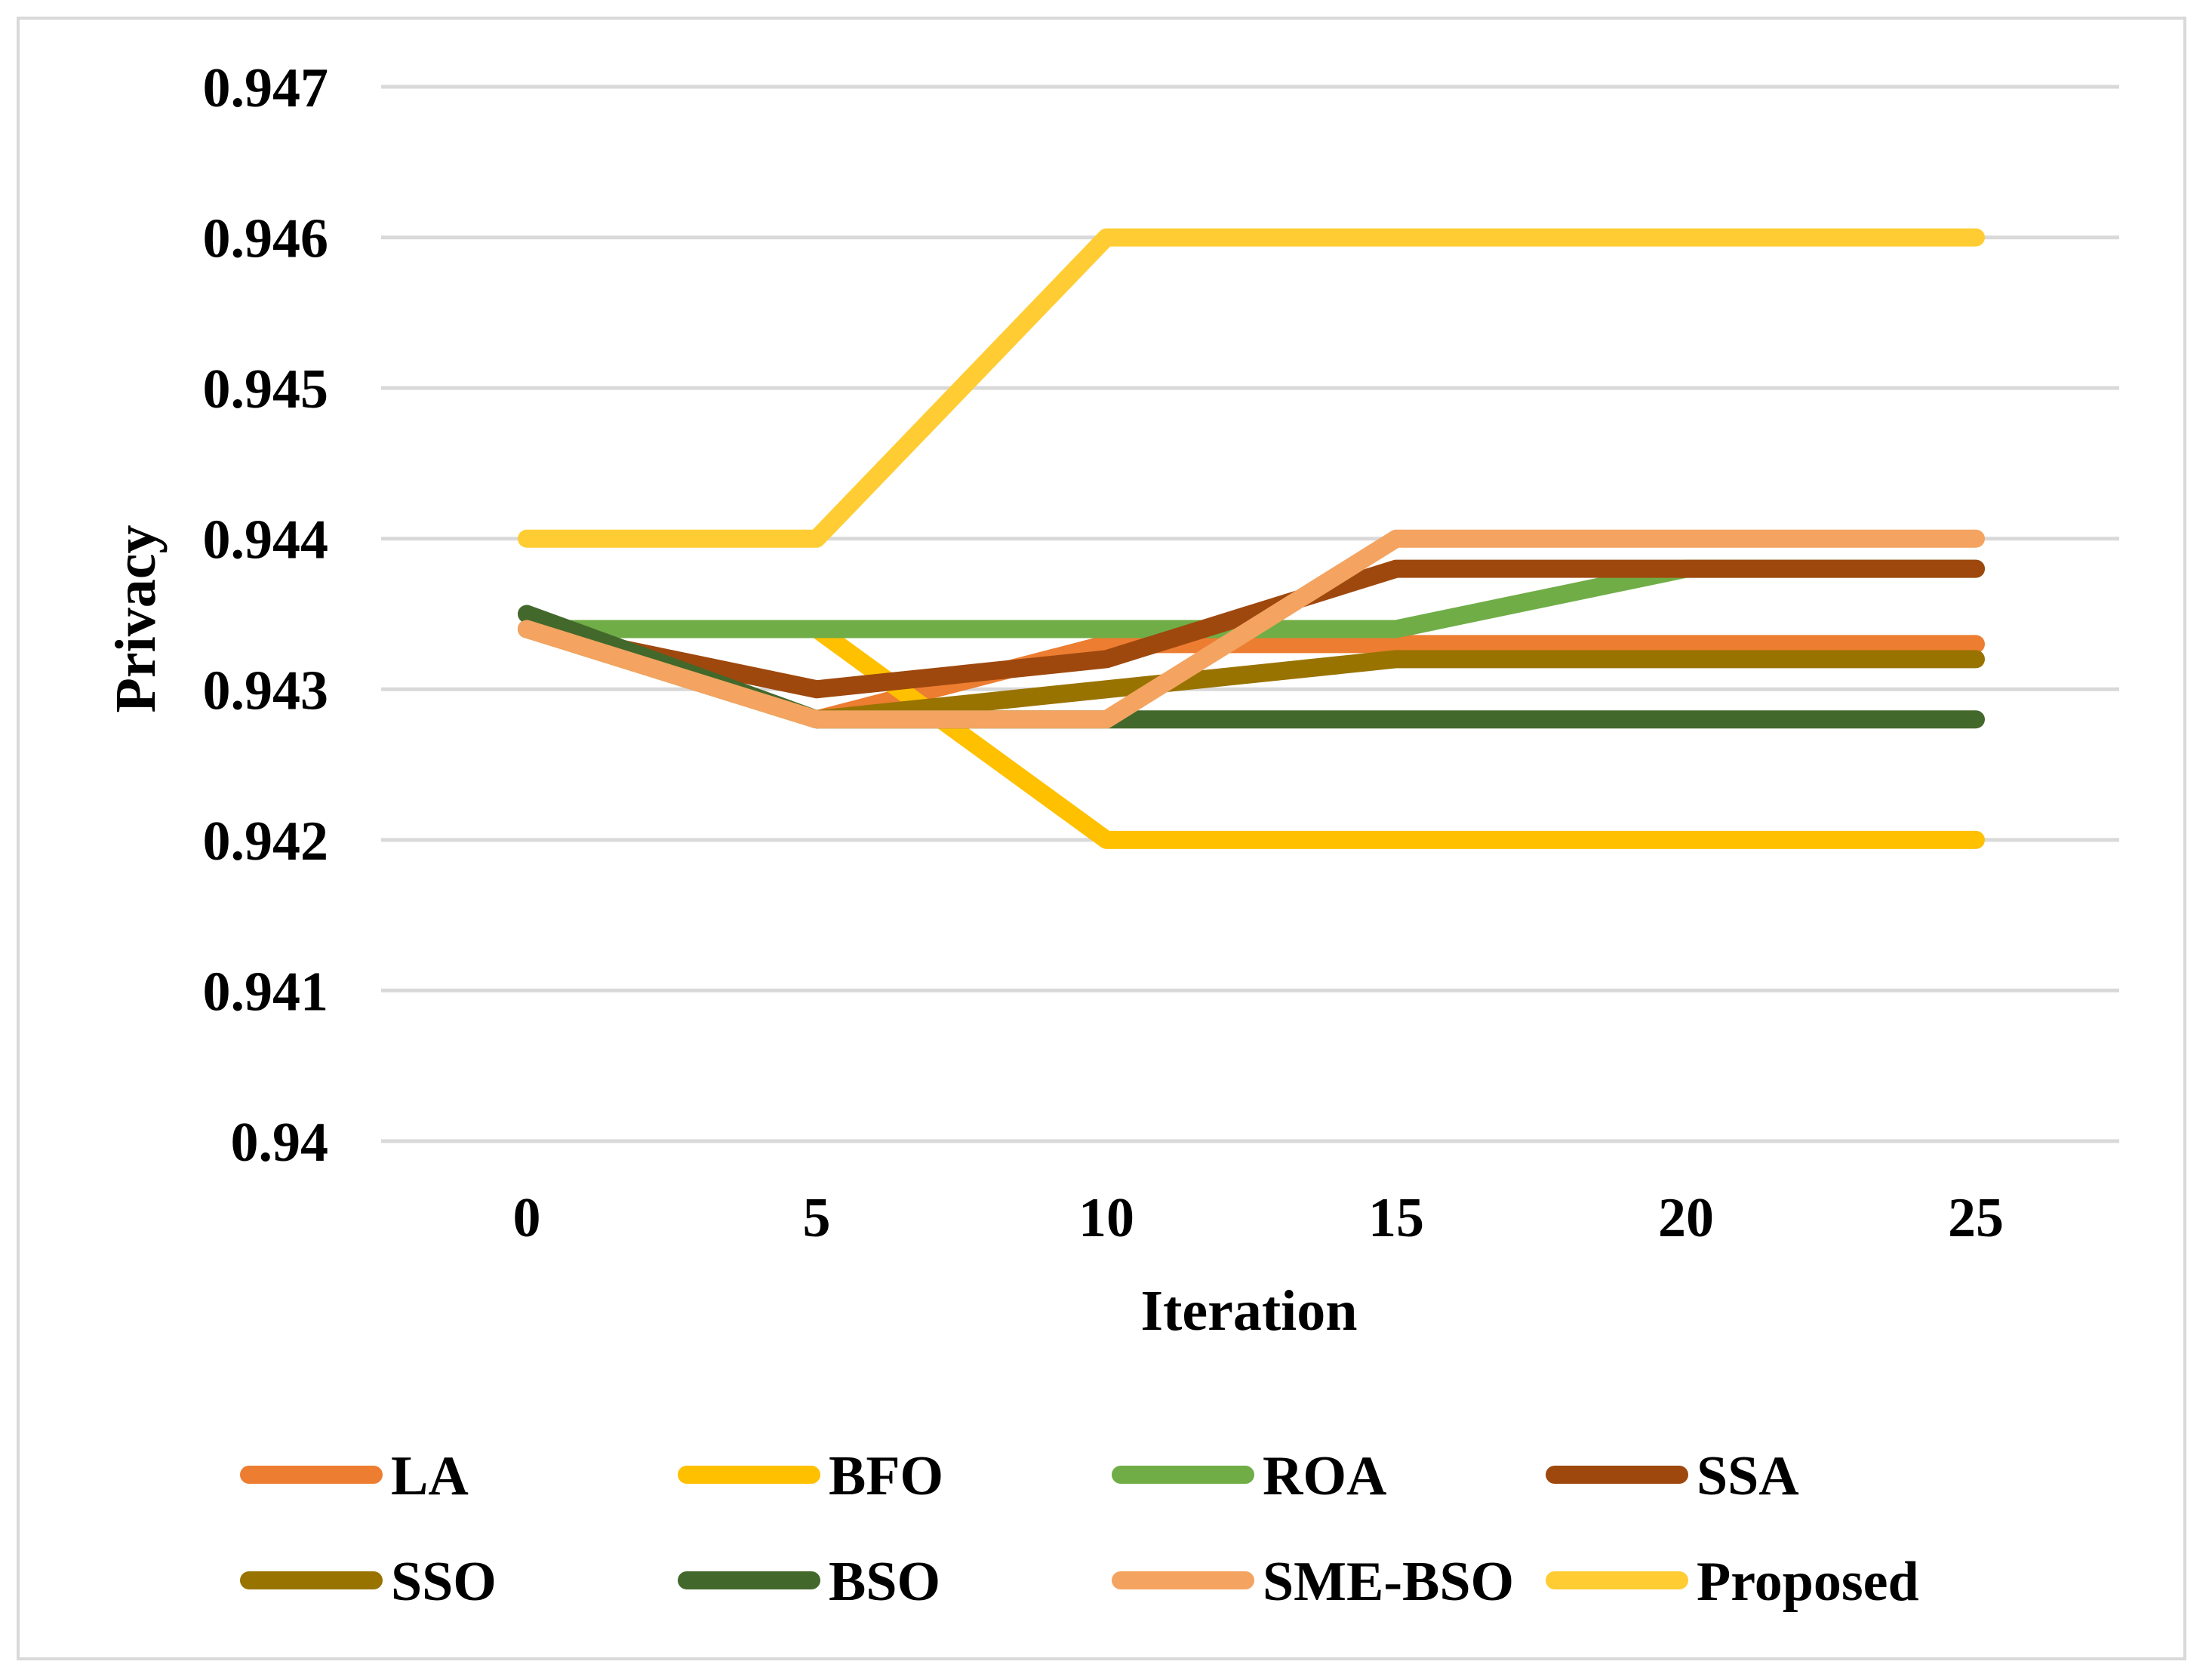  What do you see at coordinates (1808, 1582) in the screenshot?
I see `legend-label: Proposed` at bounding box center [1808, 1582].